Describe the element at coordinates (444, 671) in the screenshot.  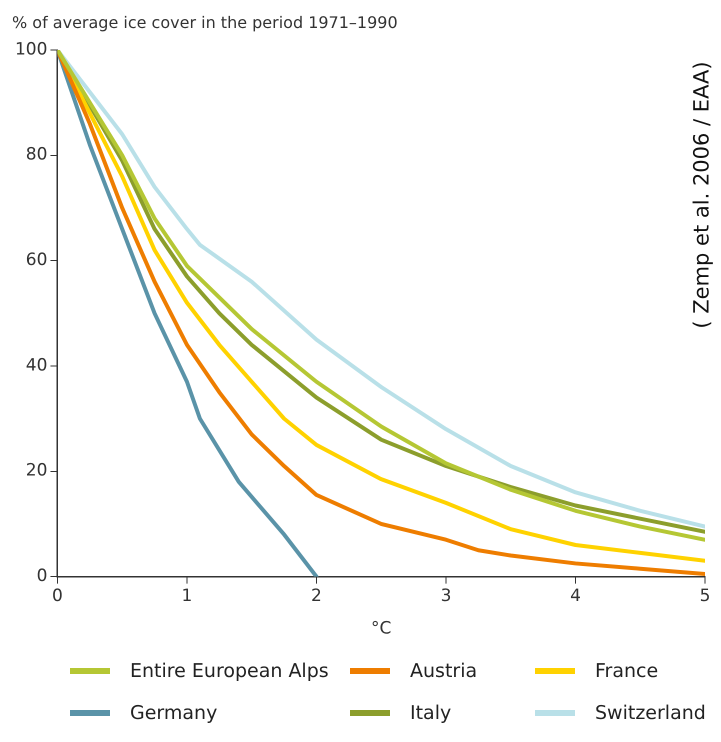
I see `legend-label: Austria` at that location.